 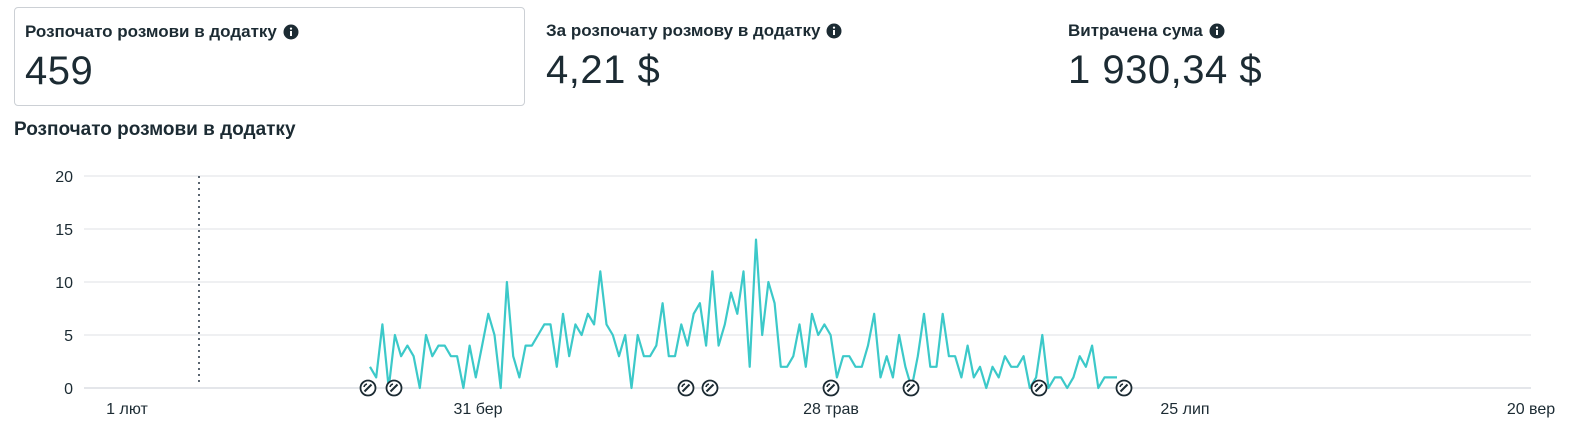 What do you see at coordinates (151, 31) in the screenshot?
I see `metric-label-text: Розпочато розмови в додатку` at bounding box center [151, 31].